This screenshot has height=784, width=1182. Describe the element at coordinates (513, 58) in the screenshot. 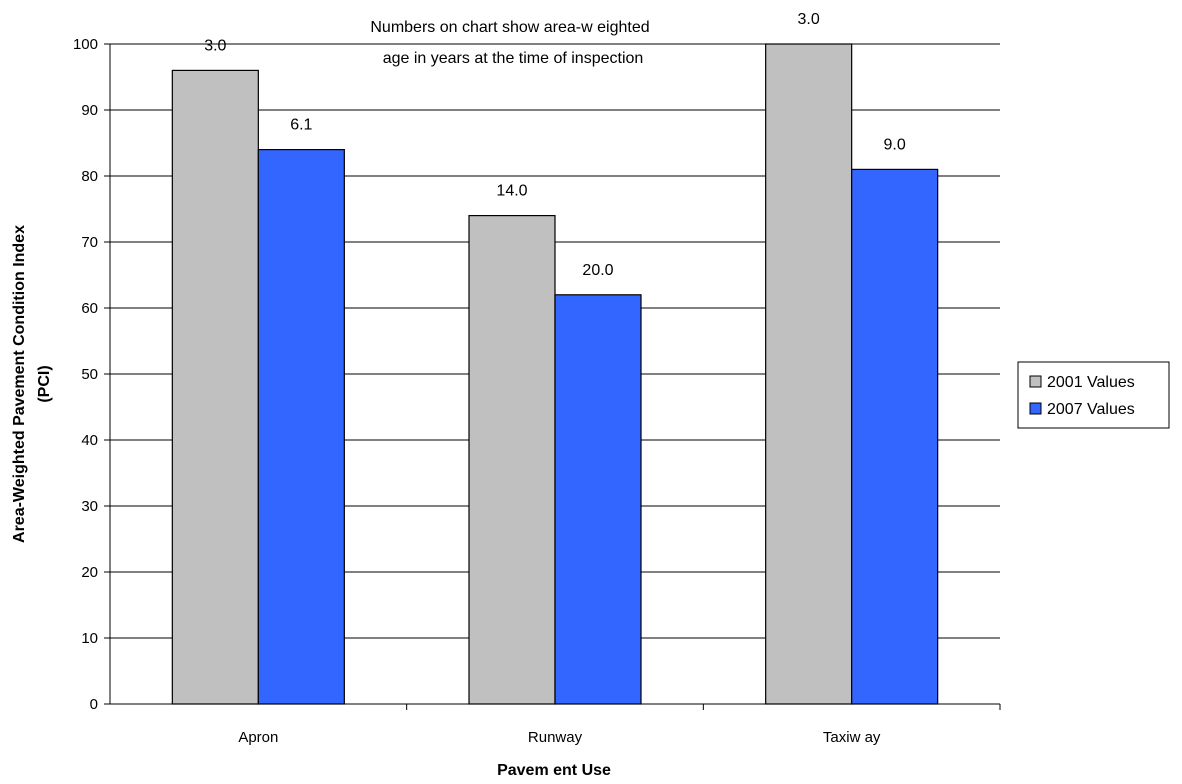

I see `annotation-line-2: age in years at the time of inspection` at that location.